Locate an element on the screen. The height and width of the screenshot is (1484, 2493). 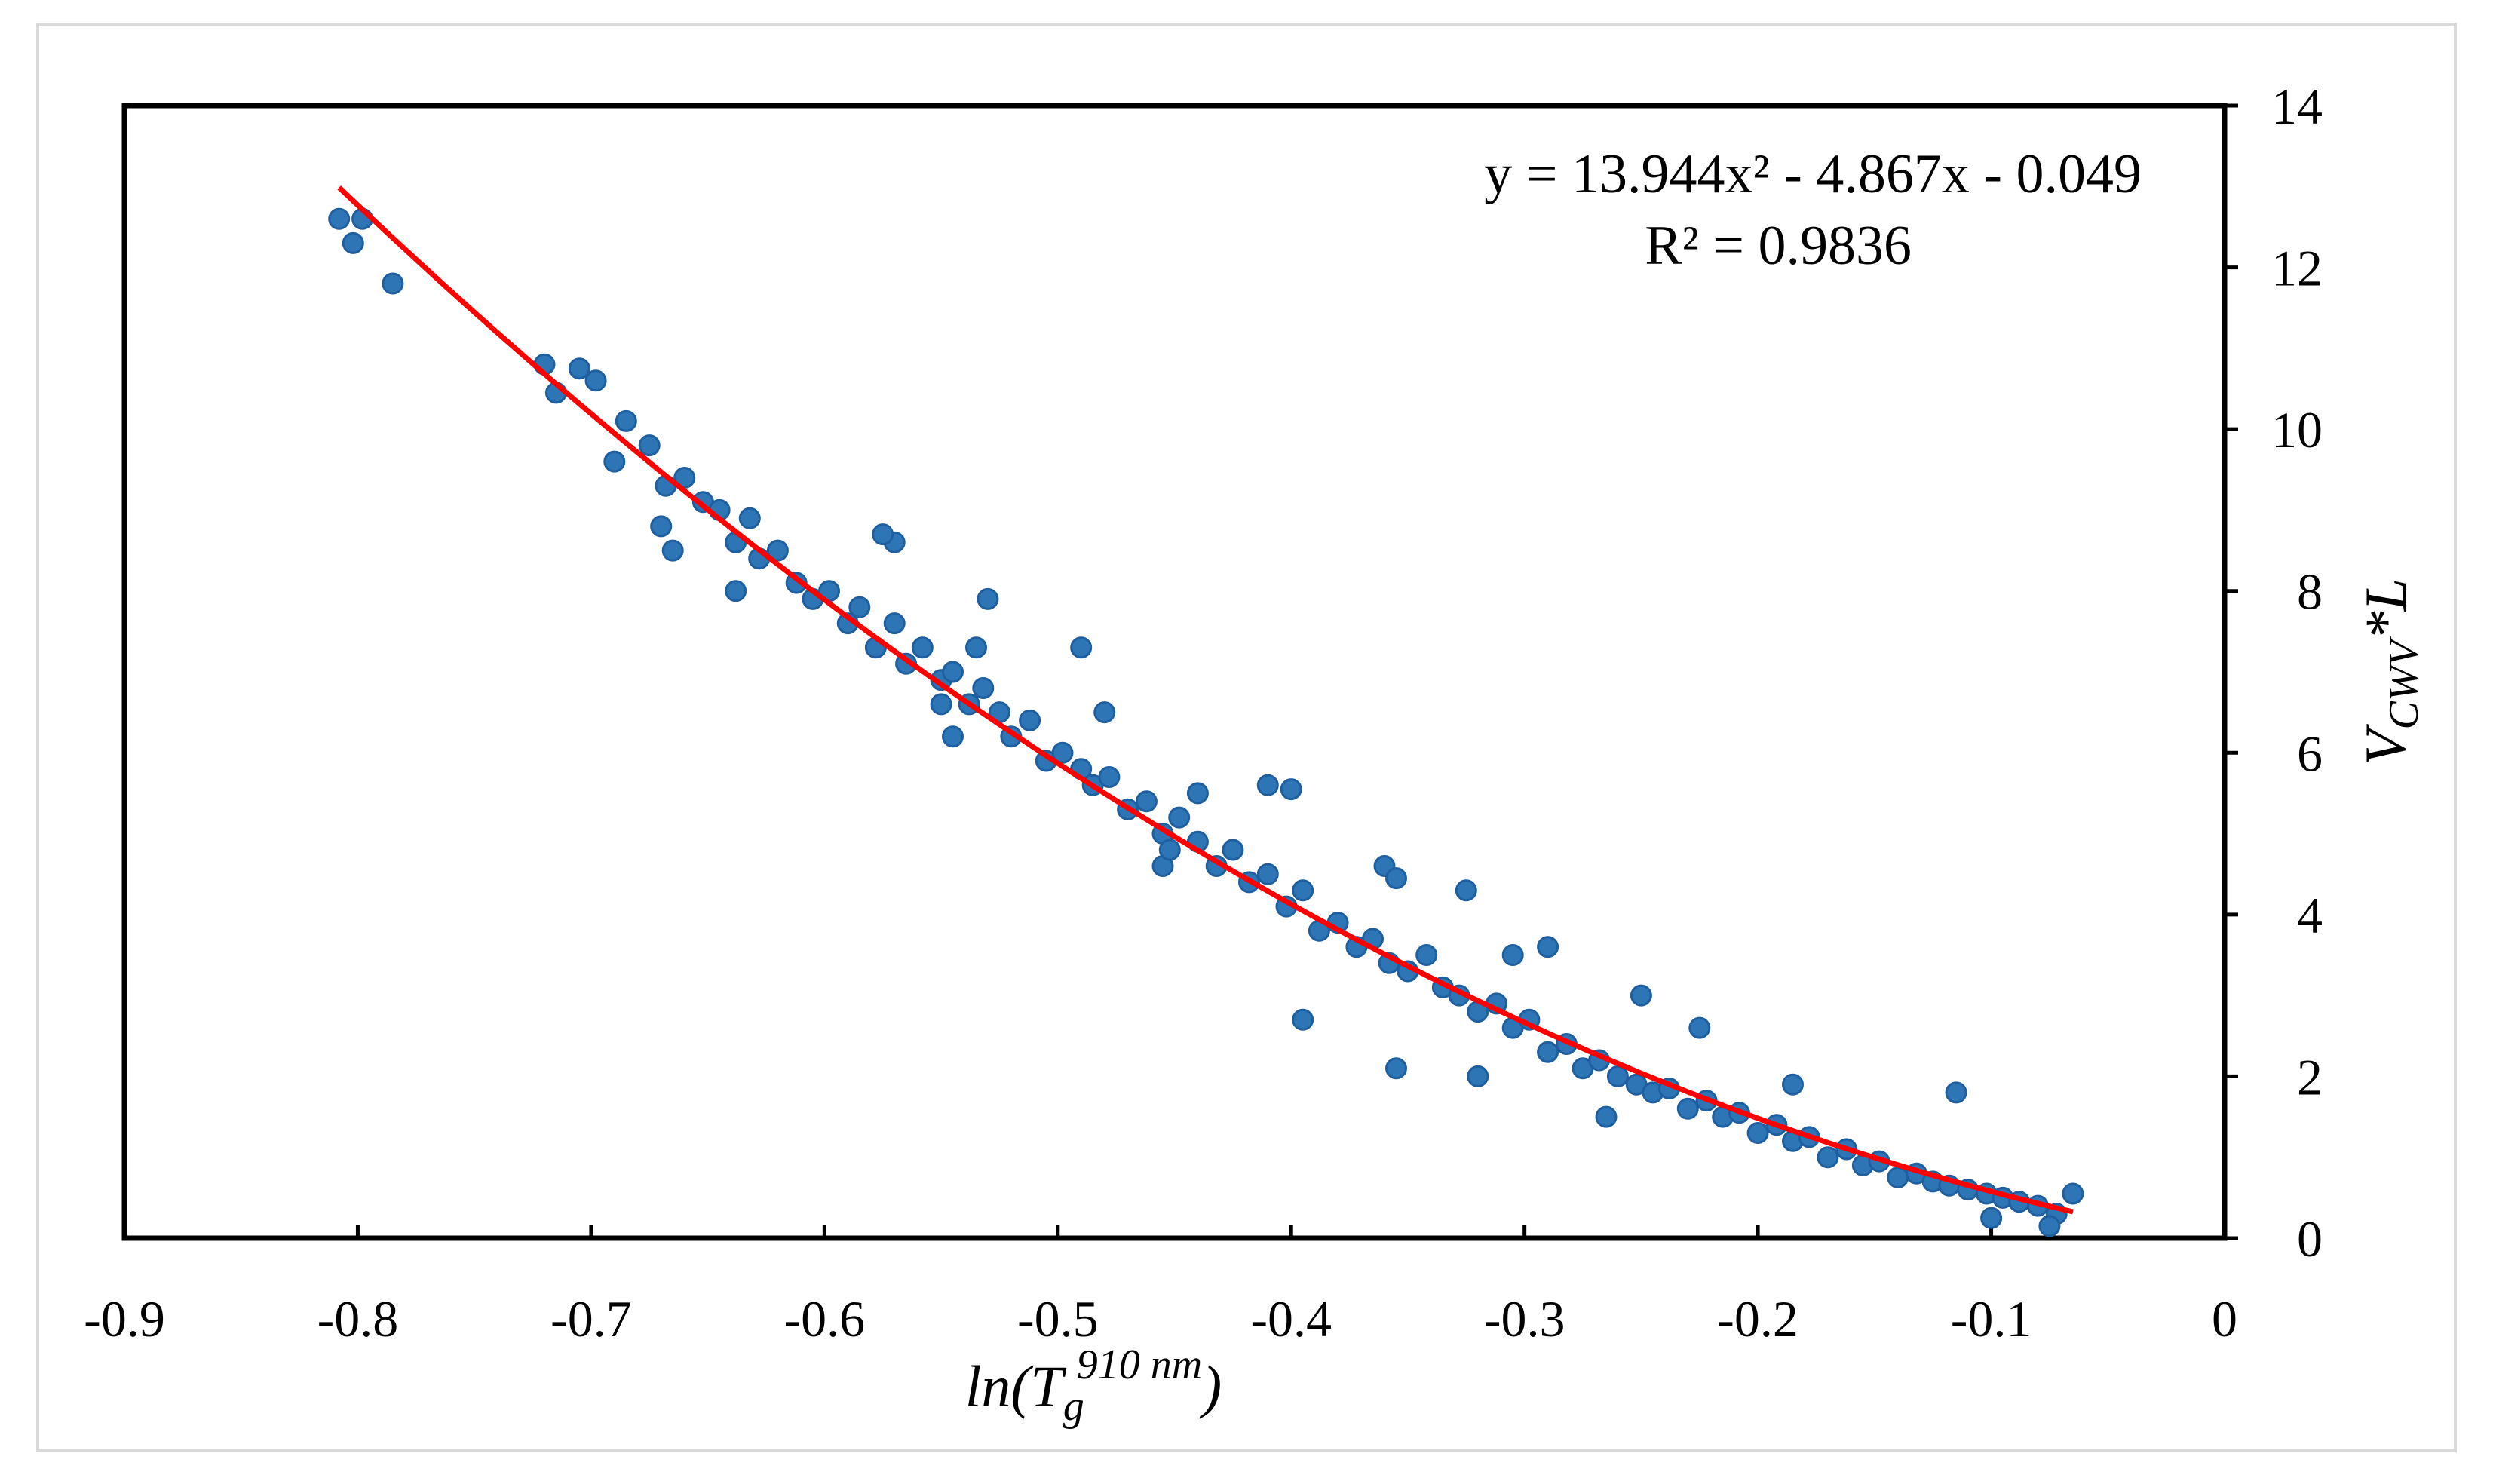
x-tick-label: -0.1 is located at coordinates (1992, 1319).